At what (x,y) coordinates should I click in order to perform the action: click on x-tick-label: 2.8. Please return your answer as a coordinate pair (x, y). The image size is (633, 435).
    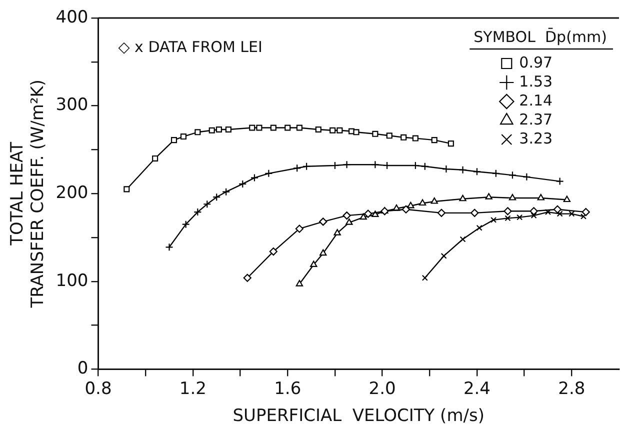
    Looking at the image, I should click on (572, 388).